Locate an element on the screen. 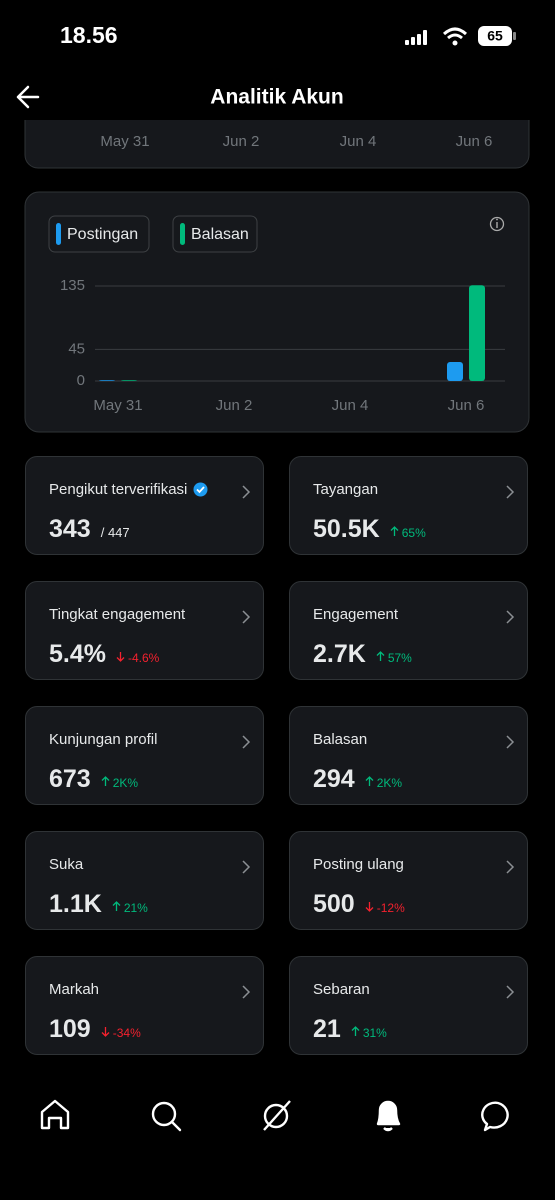  metric-label: Markah is located at coordinates (74, 989).